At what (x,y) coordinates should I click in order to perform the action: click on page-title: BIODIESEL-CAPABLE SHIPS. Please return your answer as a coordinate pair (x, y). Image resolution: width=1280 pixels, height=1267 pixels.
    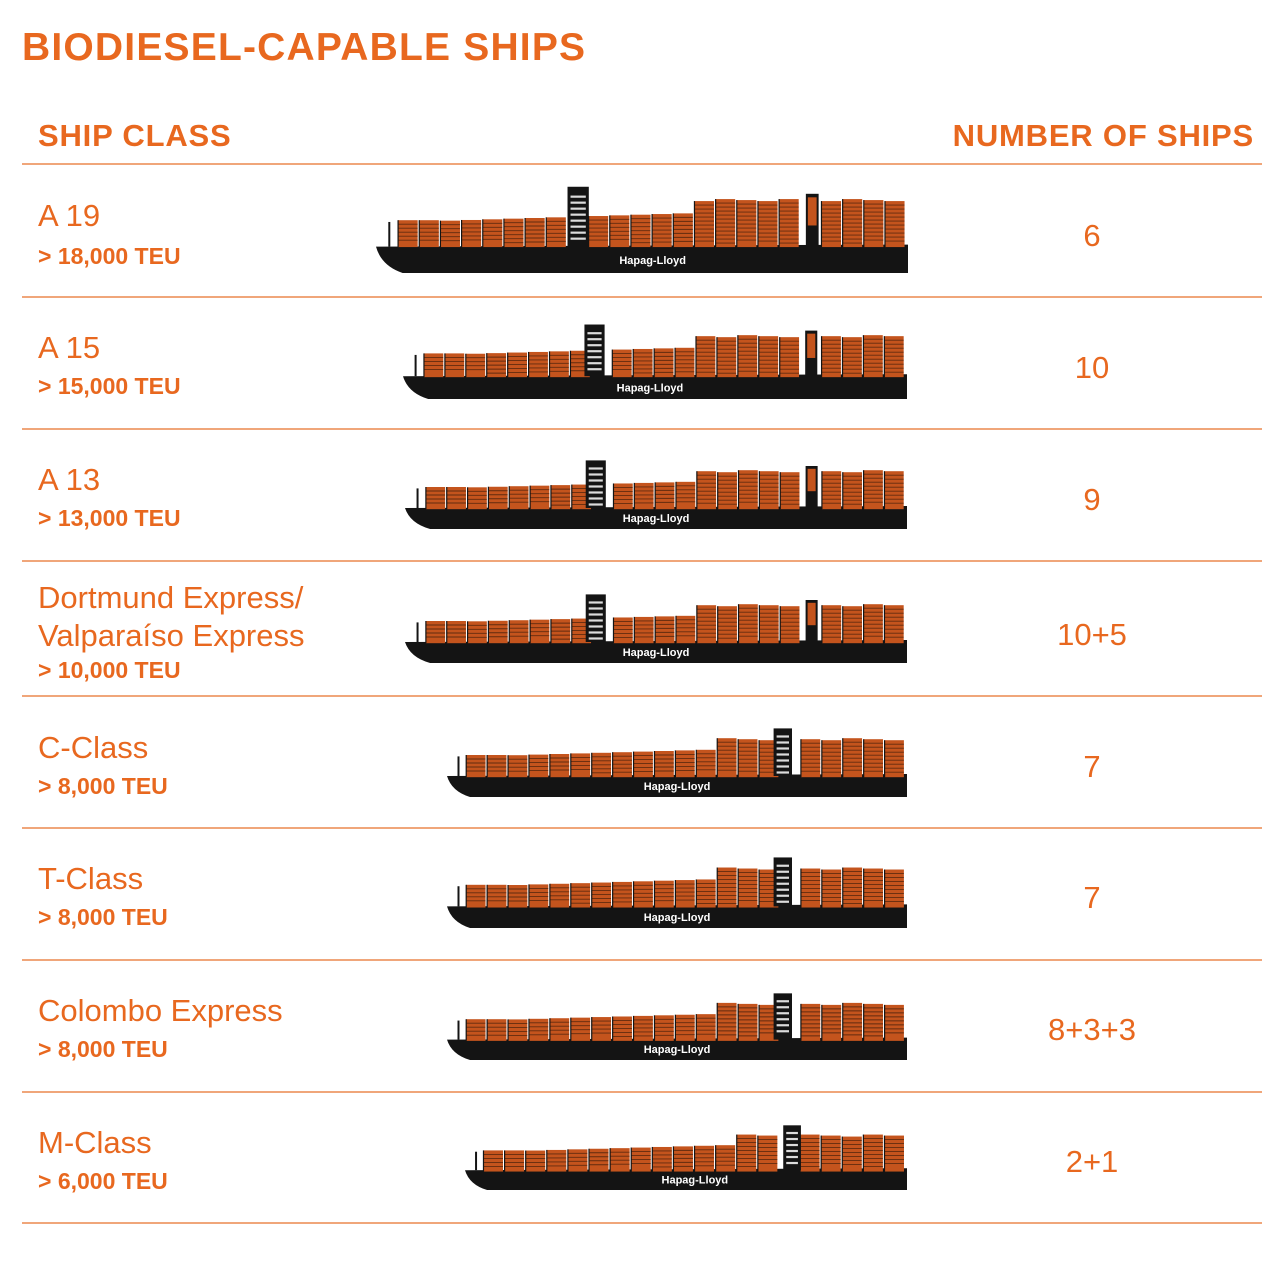
    Looking at the image, I should click on (304, 47).